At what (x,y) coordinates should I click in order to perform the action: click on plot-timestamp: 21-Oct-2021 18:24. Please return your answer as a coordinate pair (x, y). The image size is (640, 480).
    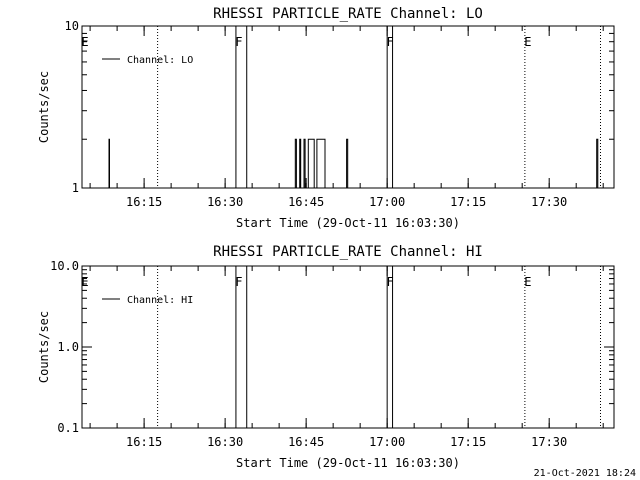
    Looking at the image, I should click on (585, 473).